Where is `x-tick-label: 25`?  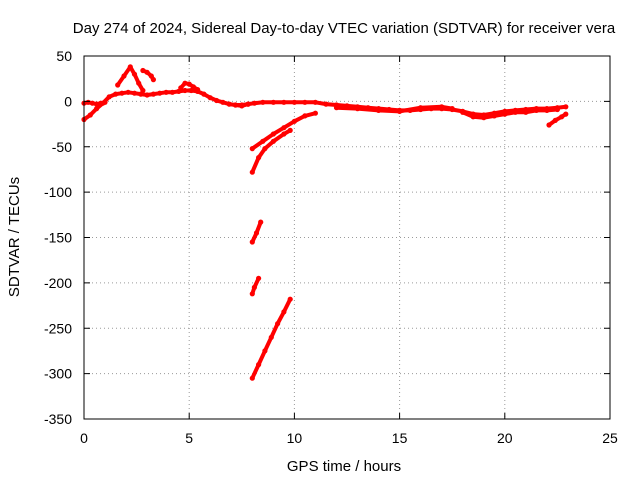 x-tick-label: 25 is located at coordinates (610, 438).